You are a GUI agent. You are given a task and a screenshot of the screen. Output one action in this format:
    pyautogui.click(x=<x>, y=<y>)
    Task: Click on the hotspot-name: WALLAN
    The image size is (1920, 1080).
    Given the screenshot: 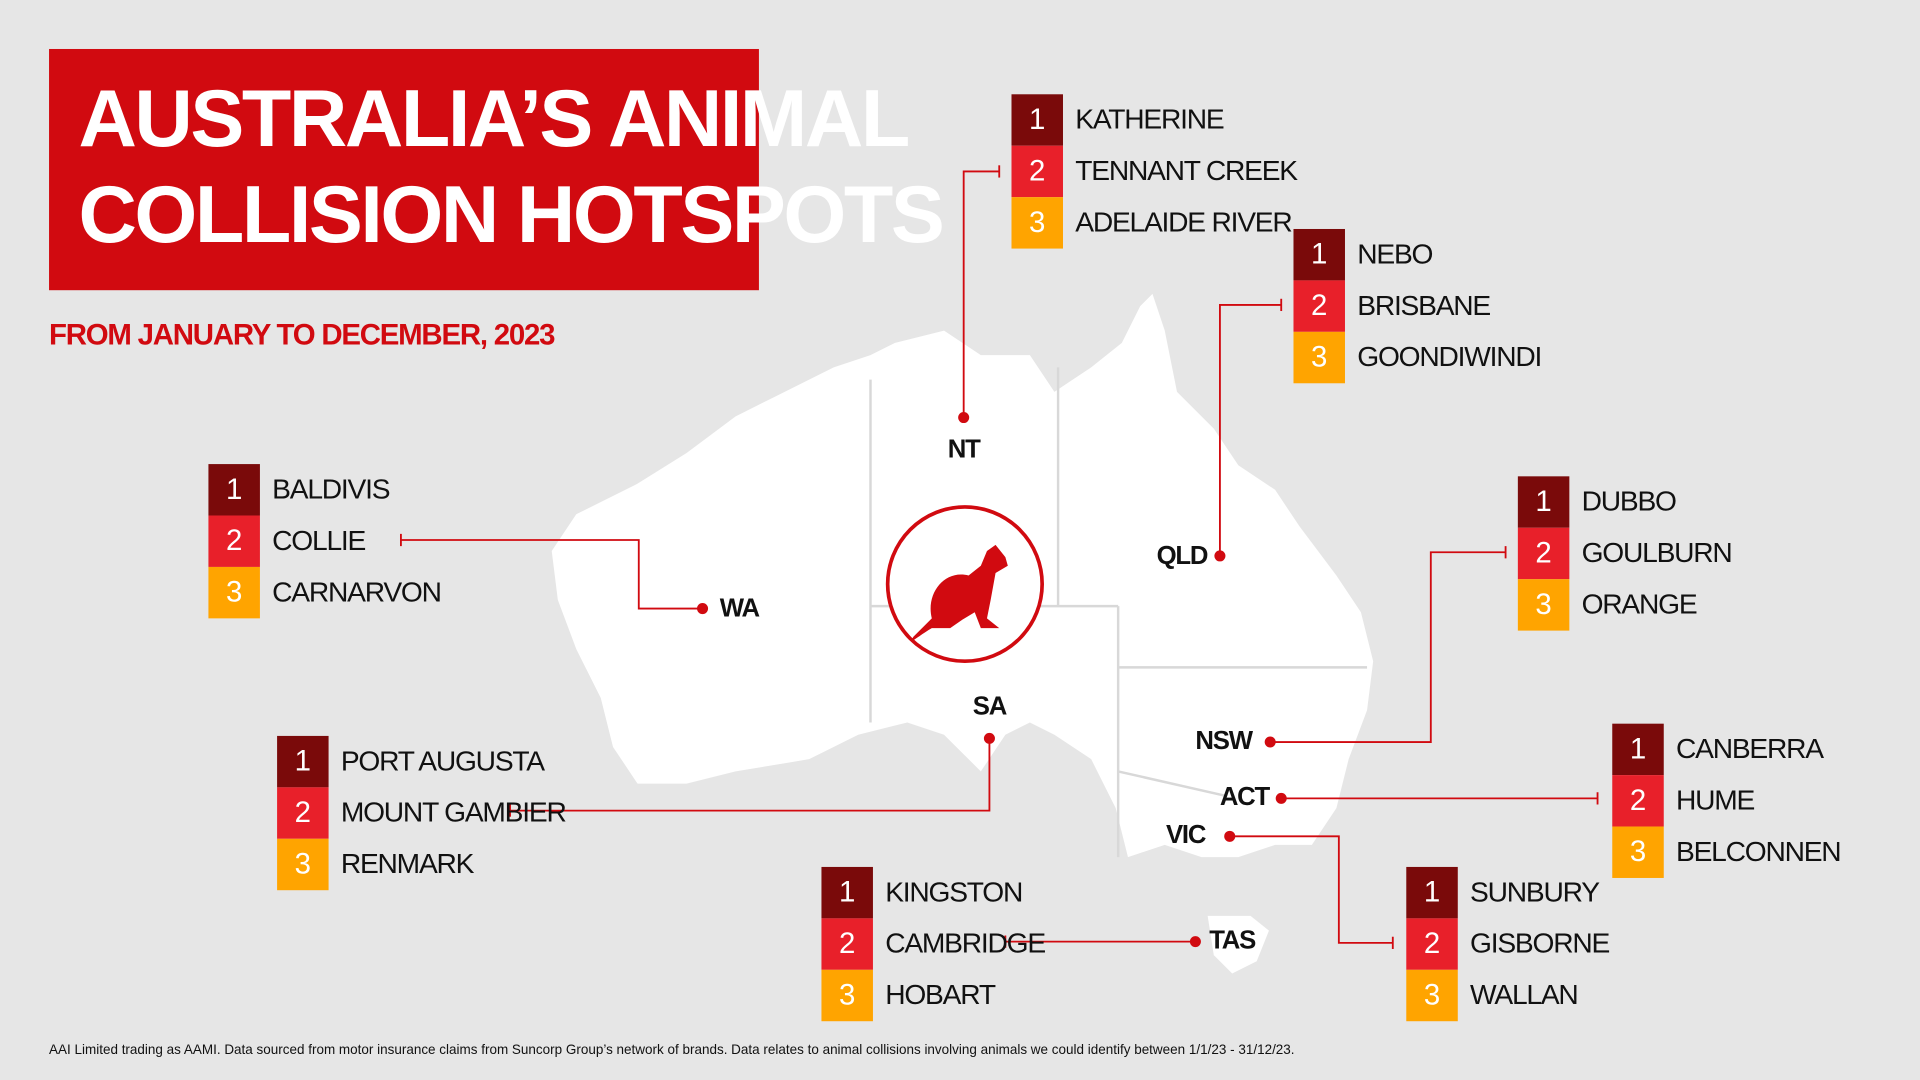 What is the action you would take?
    pyautogui.click(x=1524, y=994)
    